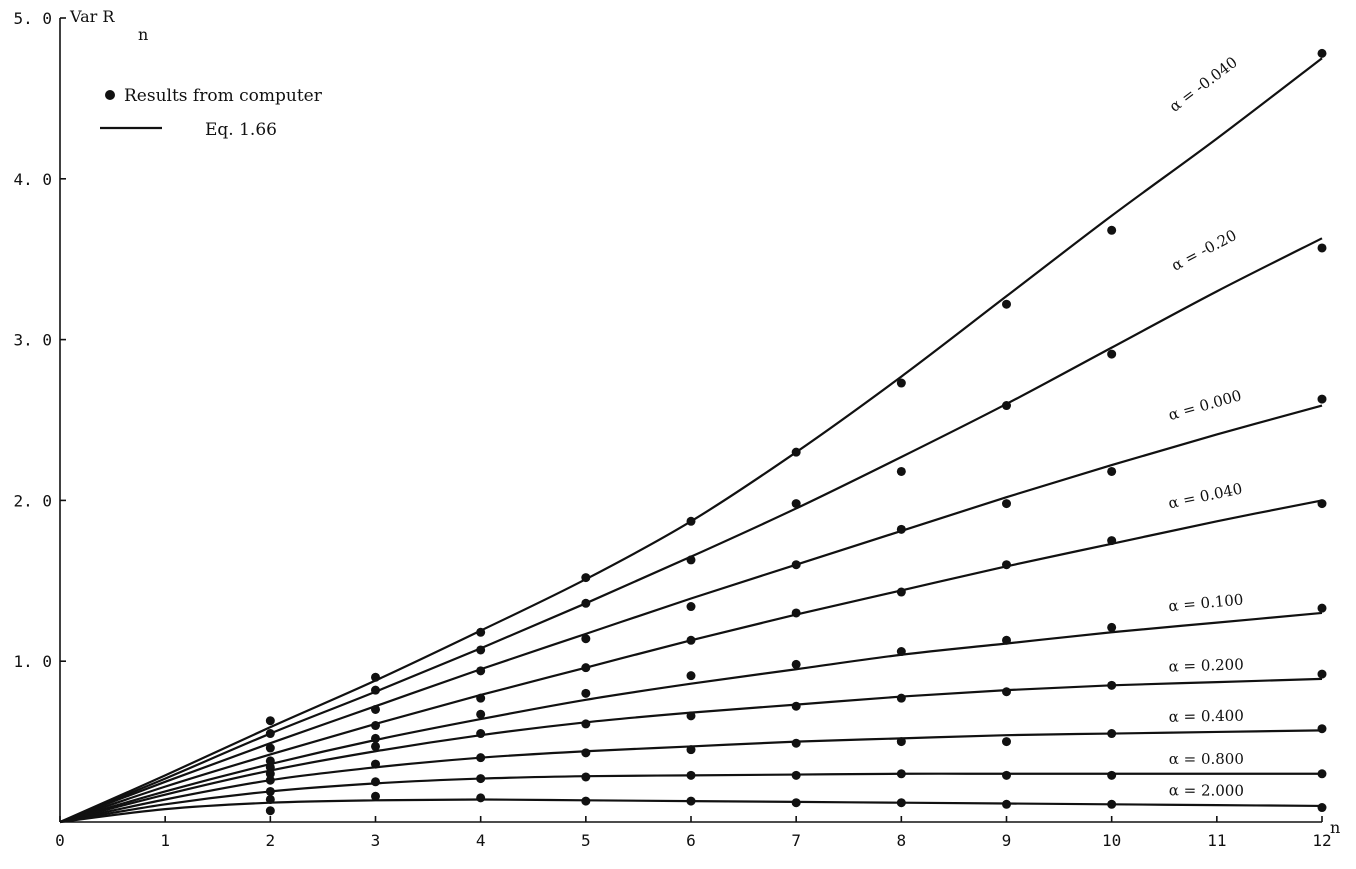 The height and width of the screenshot is (869, 1356). I want to click on legend-points-label: Results from computer, so click(223, 96).